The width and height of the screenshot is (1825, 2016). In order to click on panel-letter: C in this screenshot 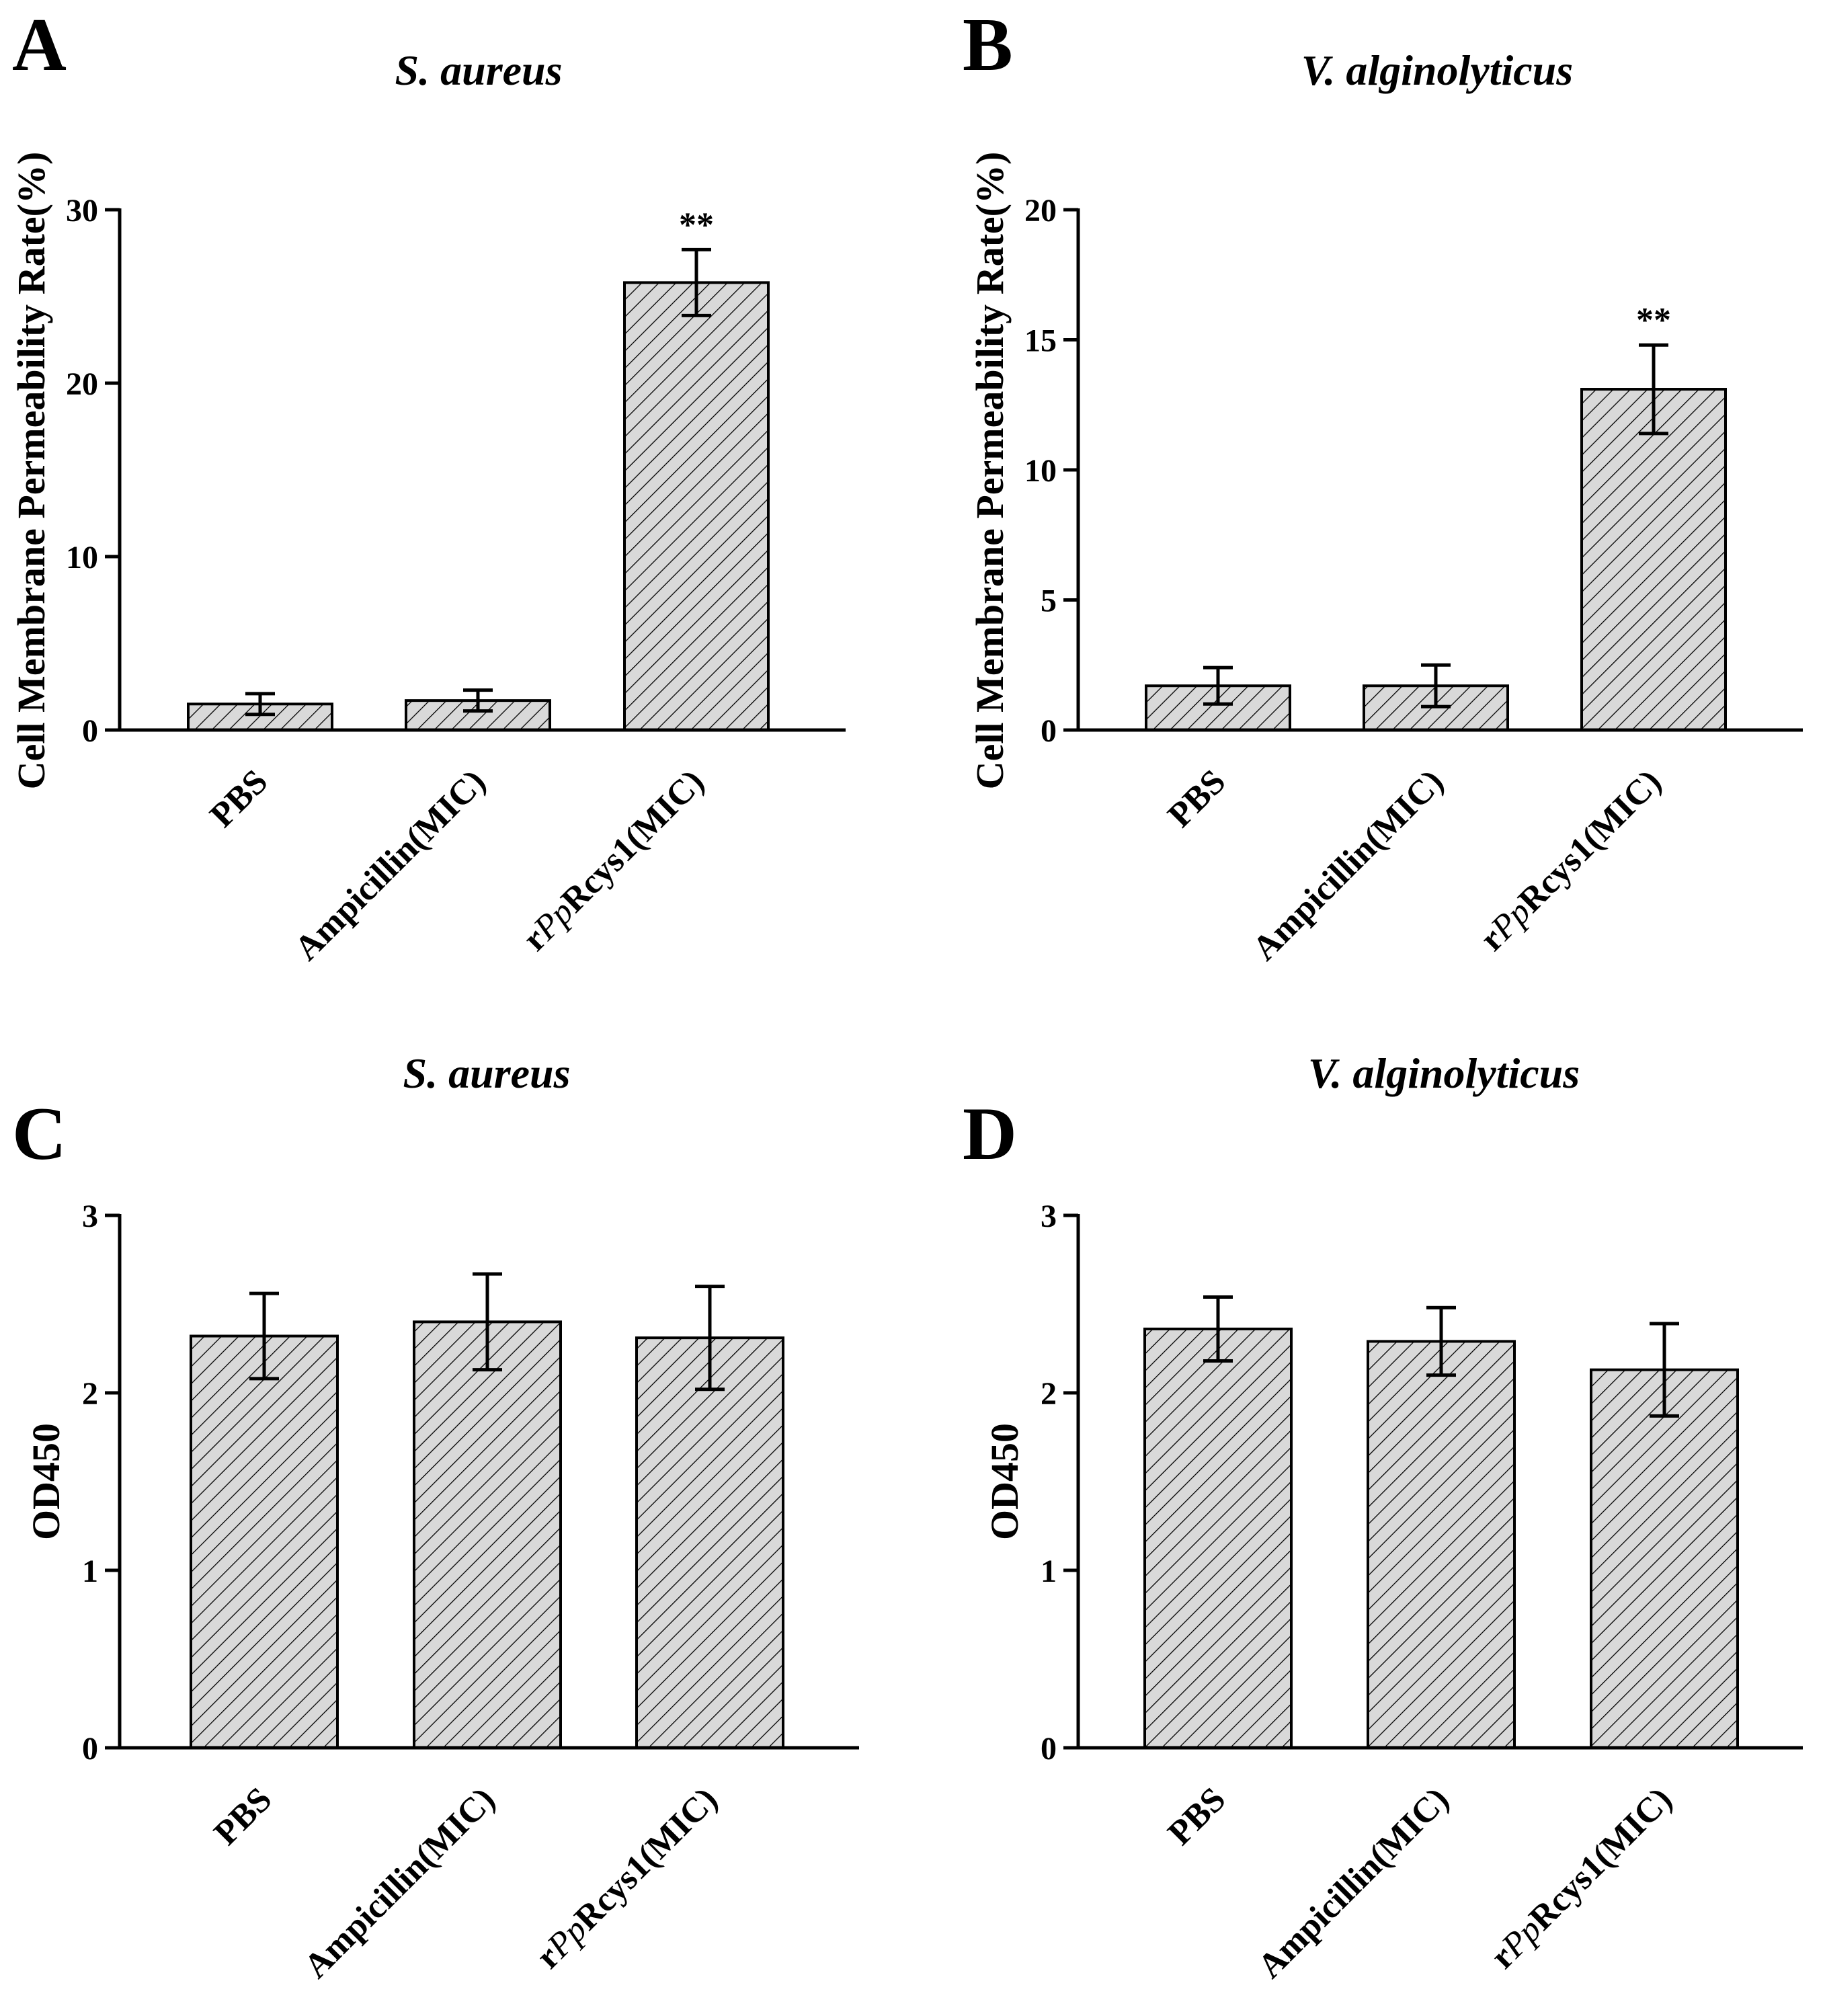, I will do `click(39, 1134)`.